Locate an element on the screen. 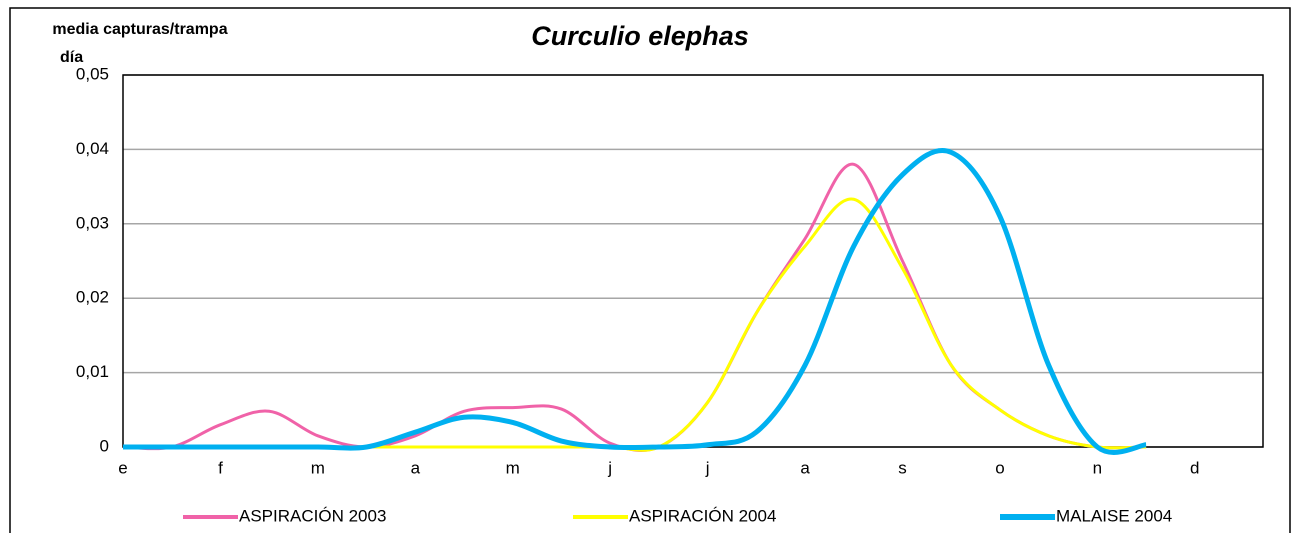 The width and height of the screenshot is (1303, 533). legend-label: ASPIRACIÓN 2003 is located at coordinates (312, 515).